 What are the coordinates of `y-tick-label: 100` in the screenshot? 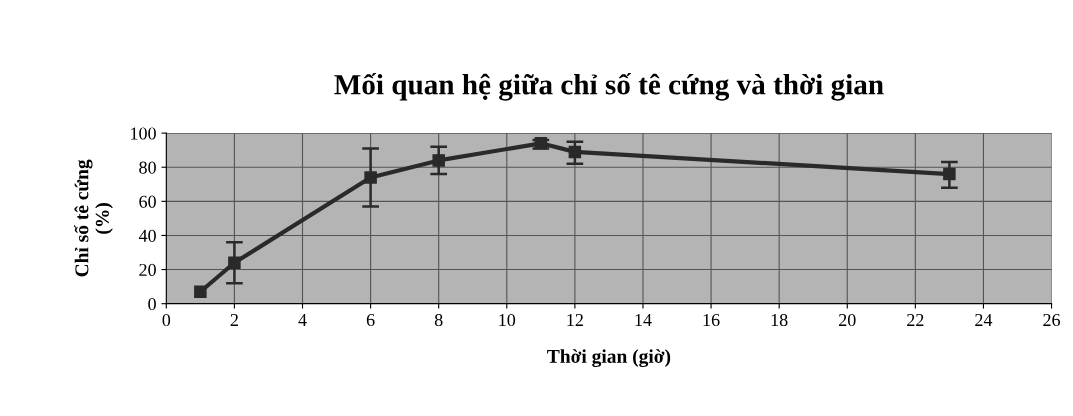 It's located at (143, 133).